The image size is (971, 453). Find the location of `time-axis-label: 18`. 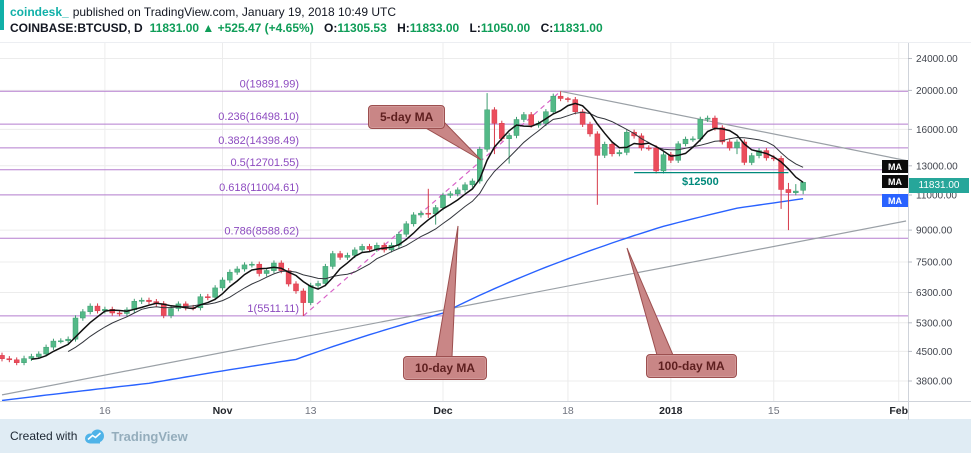

time-axis-label: 18 is located at coordinates (568, 411).